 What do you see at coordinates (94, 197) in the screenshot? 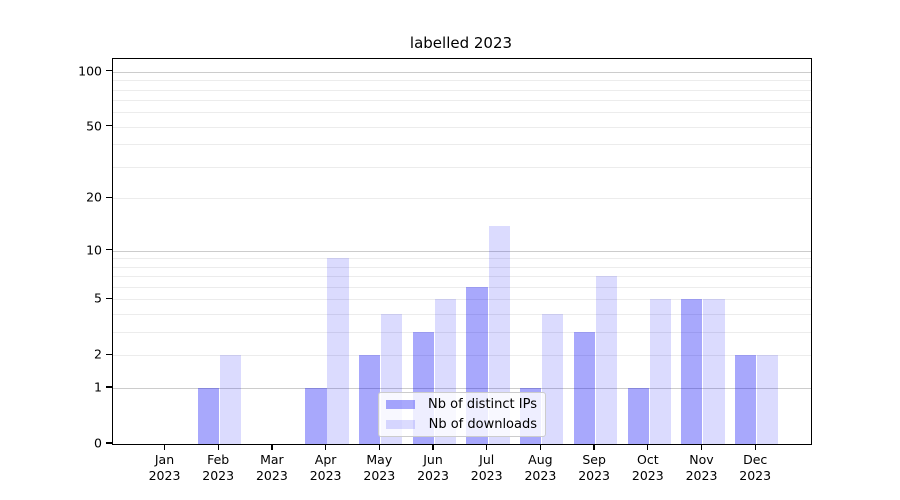
I see `y-tick-label: 20` at bounding box center [94, 197].